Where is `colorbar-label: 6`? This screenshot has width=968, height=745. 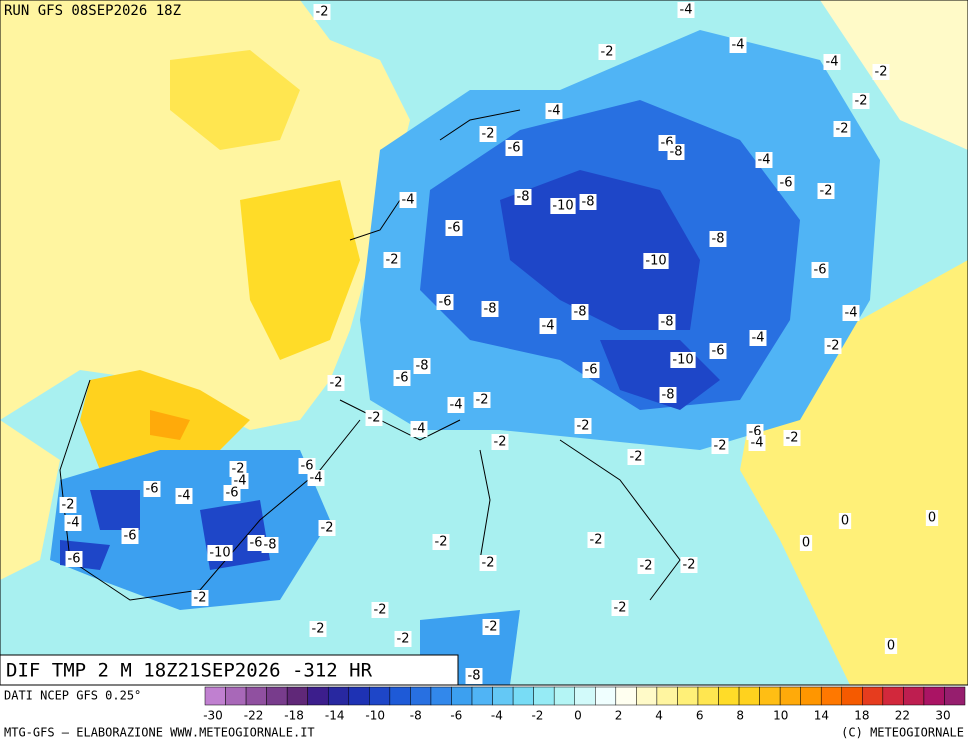 colorbar-label: 6 is located at coordinates (700, 716).